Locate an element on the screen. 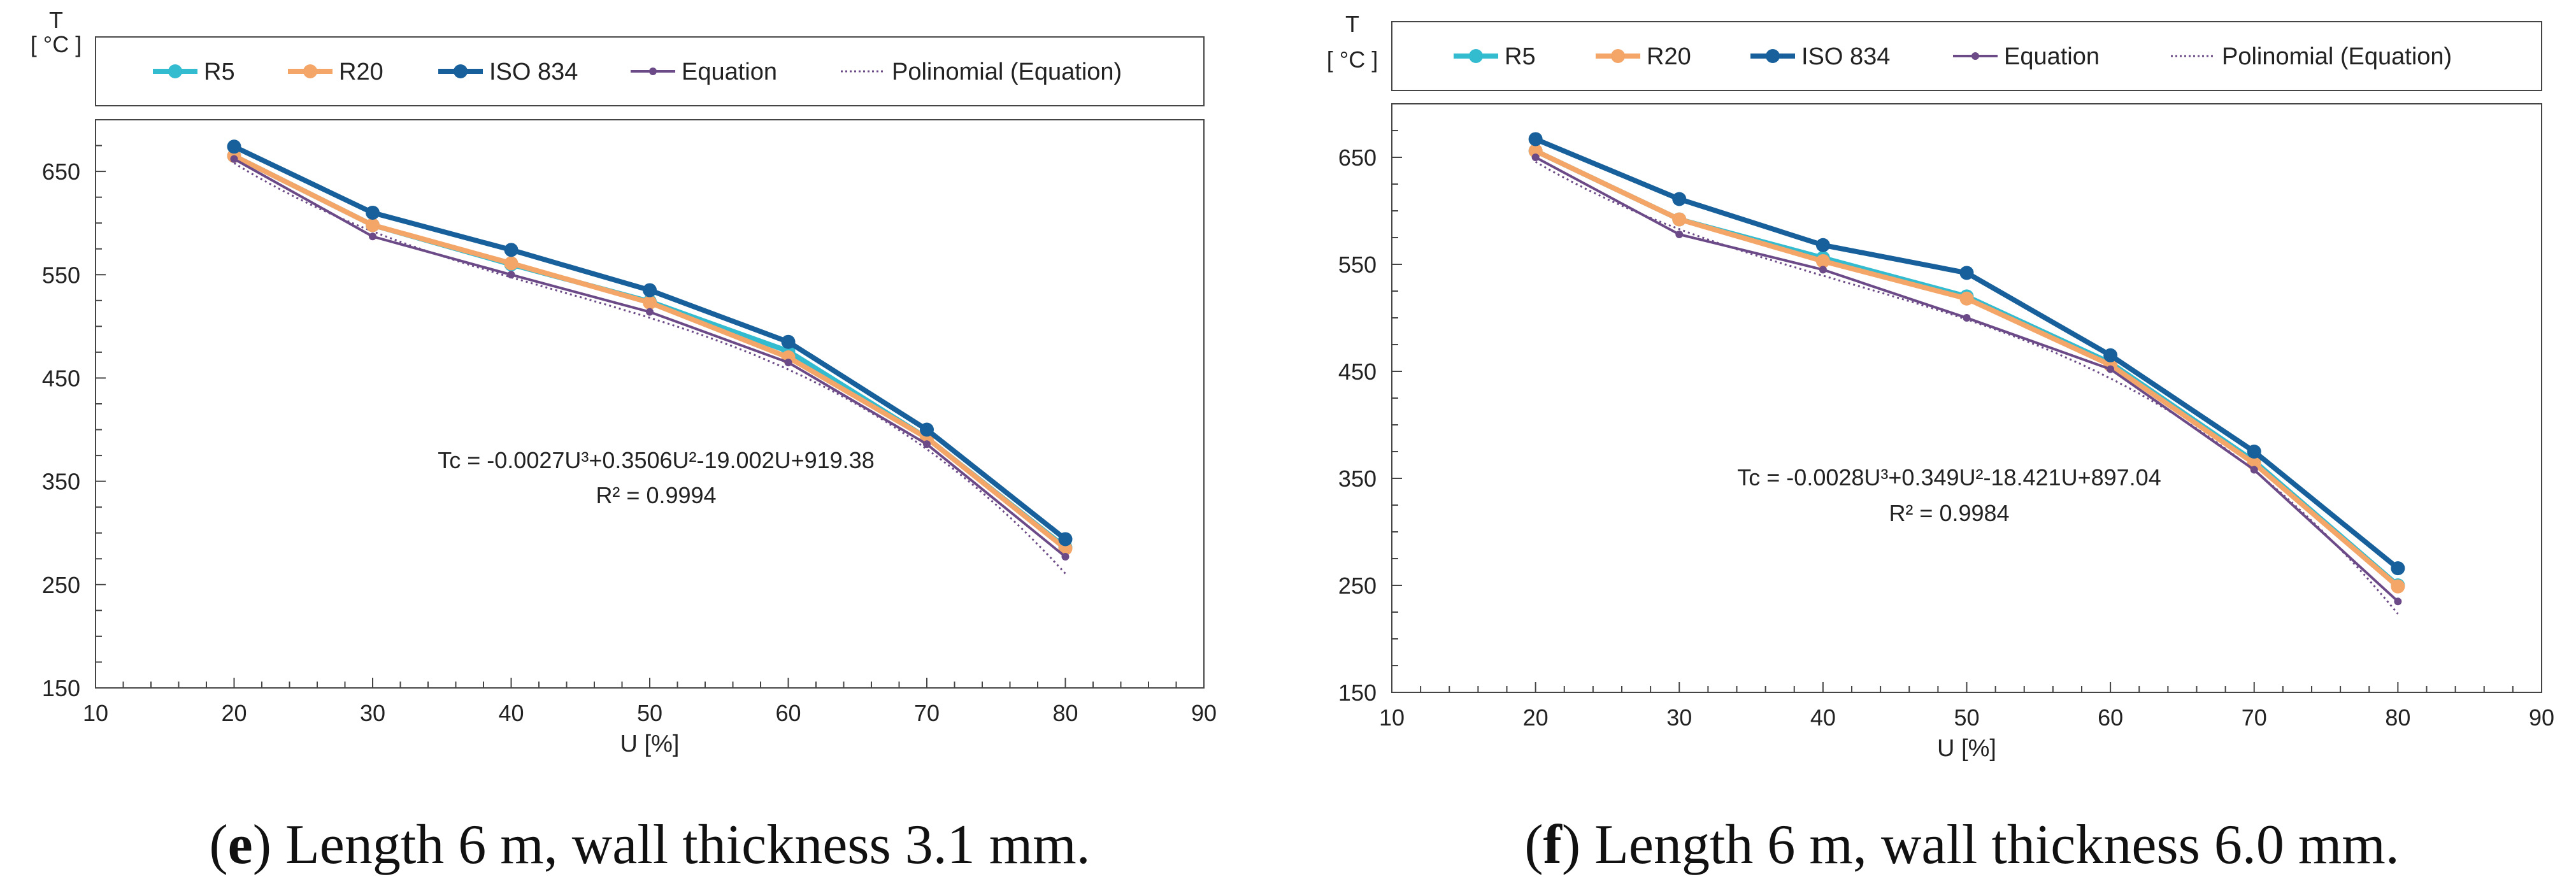  y-tick-label: 150 is located at coordinates (61, 688).